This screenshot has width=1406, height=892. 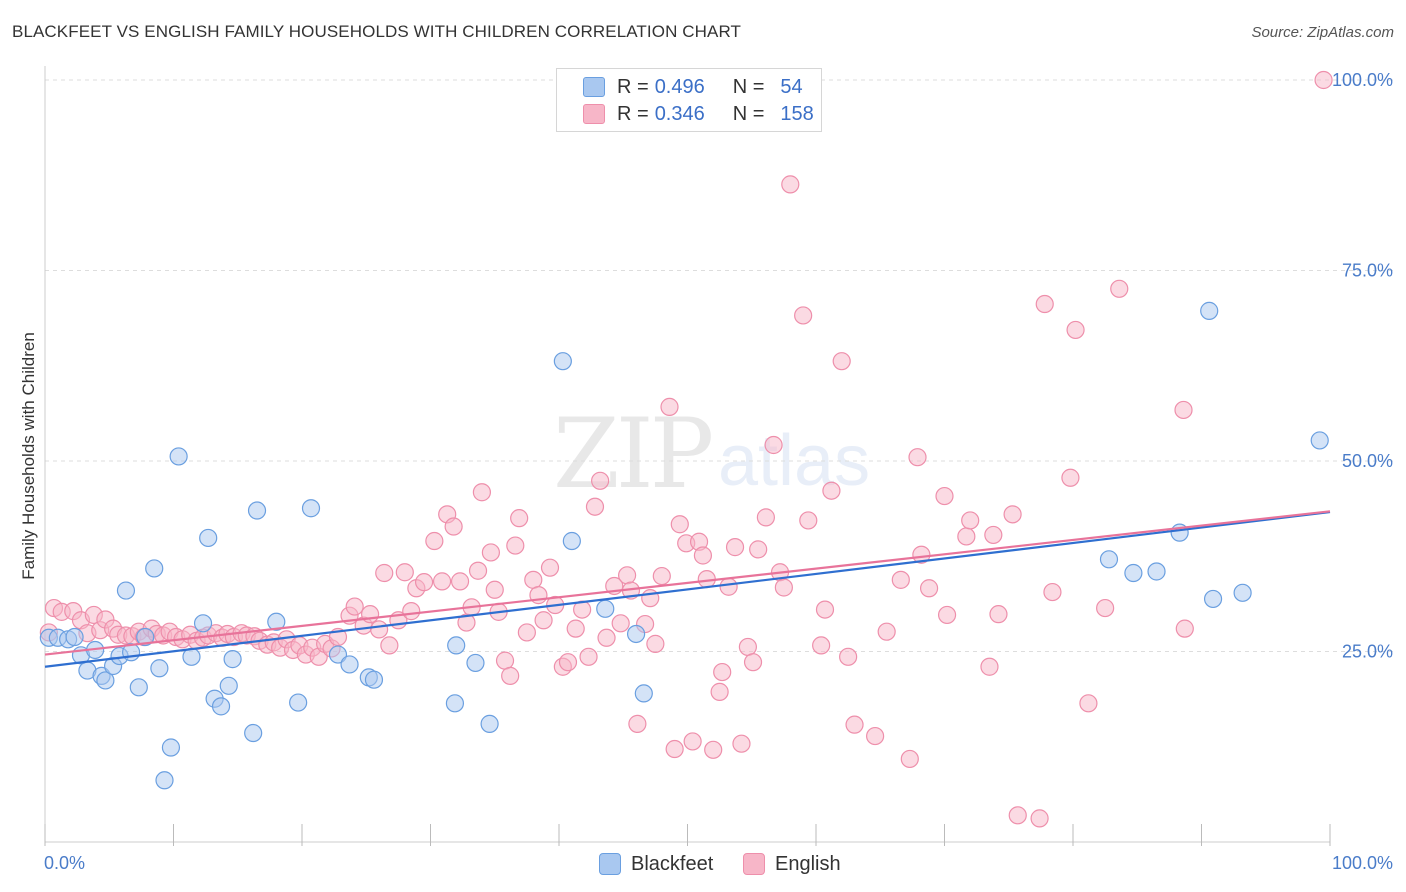 What do you see at coordinates (687, 583) in the screenshot?
I see `english-trend-line` at bounding box center [687, 583].